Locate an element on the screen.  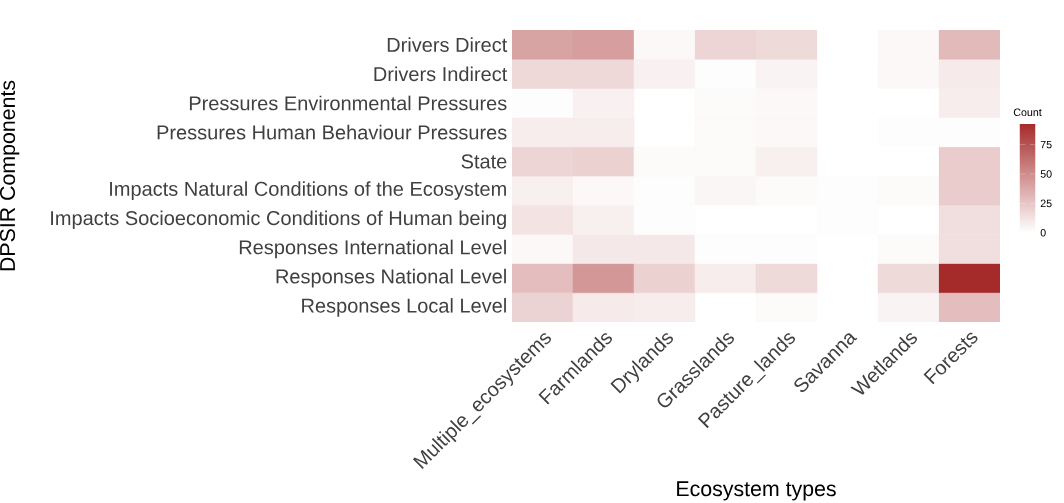
y-tick-label: Responses Local Level is located at coordinates (404, 307).